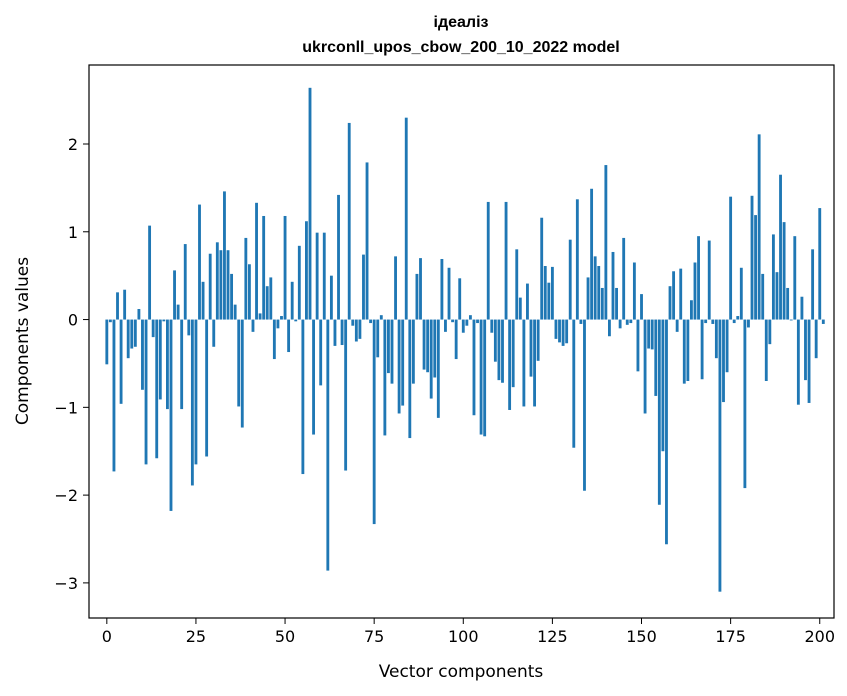  I want to click on x-axis-ticks: 0 25 50 75 100 125 150 175 200, so click(468, 632).